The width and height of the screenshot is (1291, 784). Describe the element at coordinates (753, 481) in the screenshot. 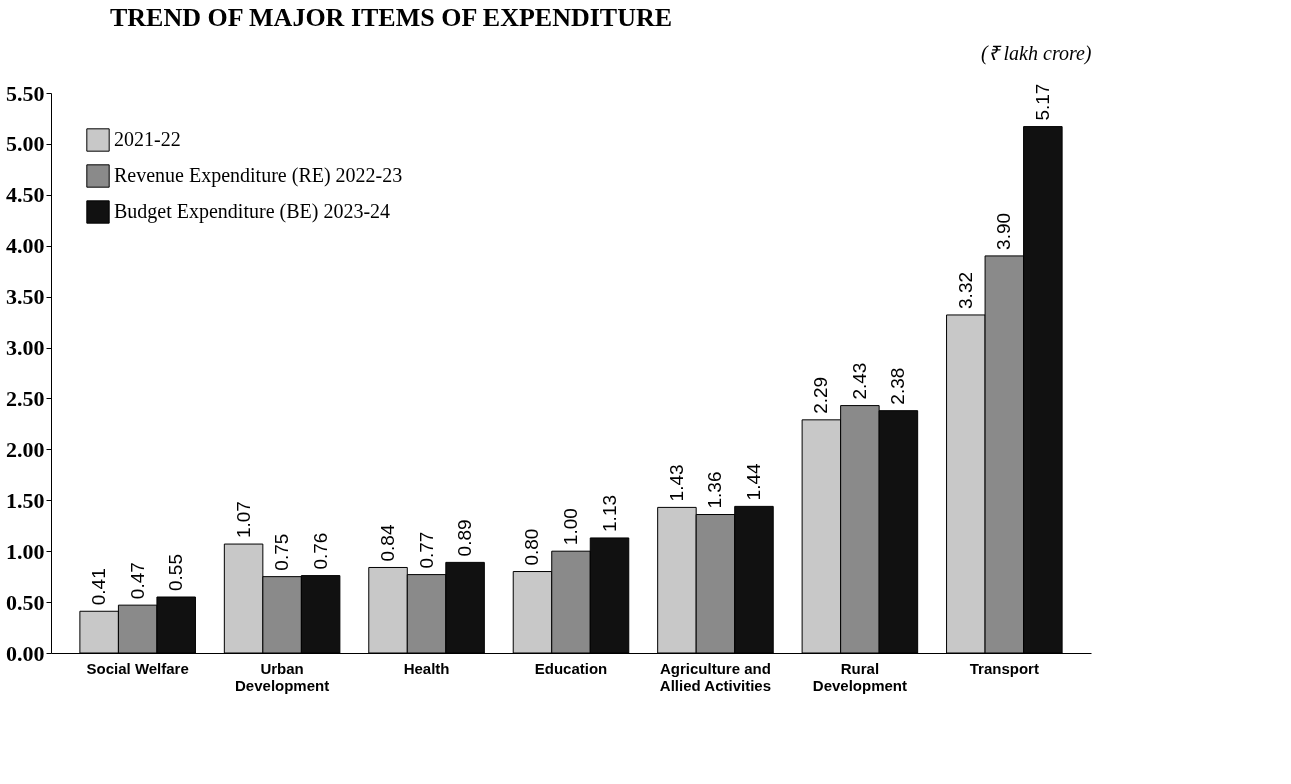

I see `data-label: 1.44` at that location.